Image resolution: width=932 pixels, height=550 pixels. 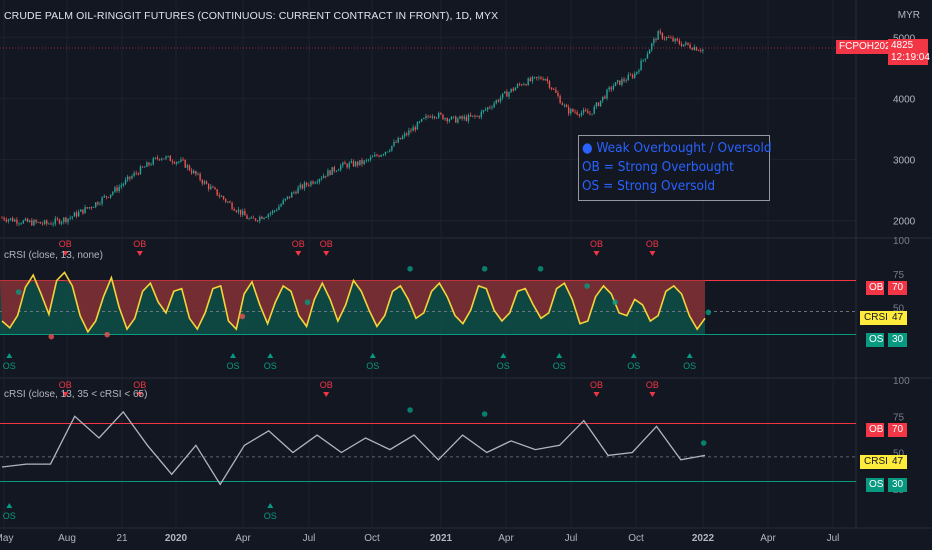 I want to click on pane3-os-tag: OS, so click(x=875, y=485).